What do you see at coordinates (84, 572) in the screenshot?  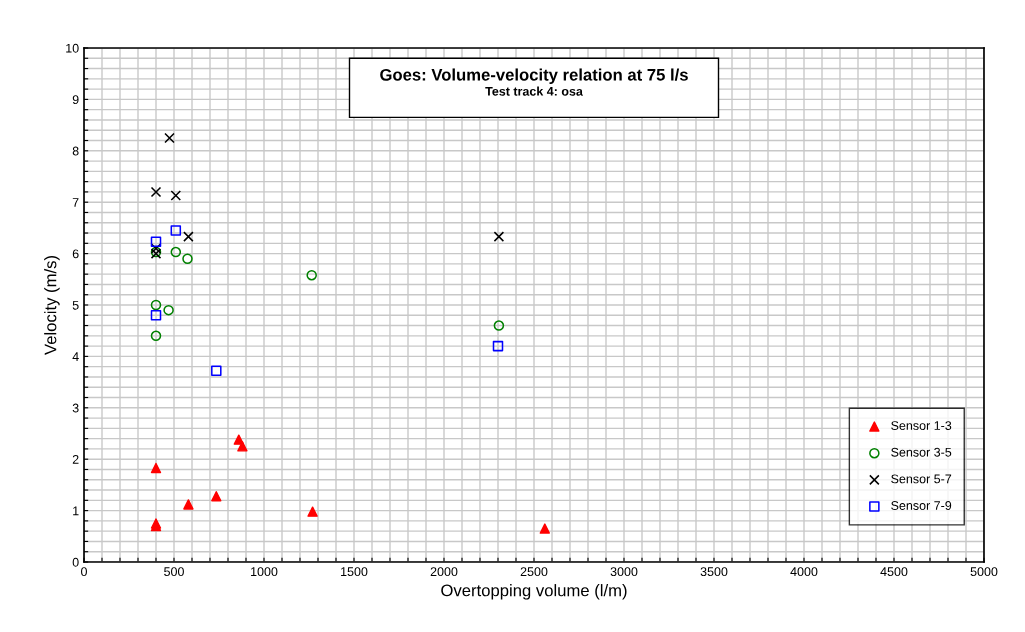 I see `x-tick-label: 0` at bounding box center [84, 572].